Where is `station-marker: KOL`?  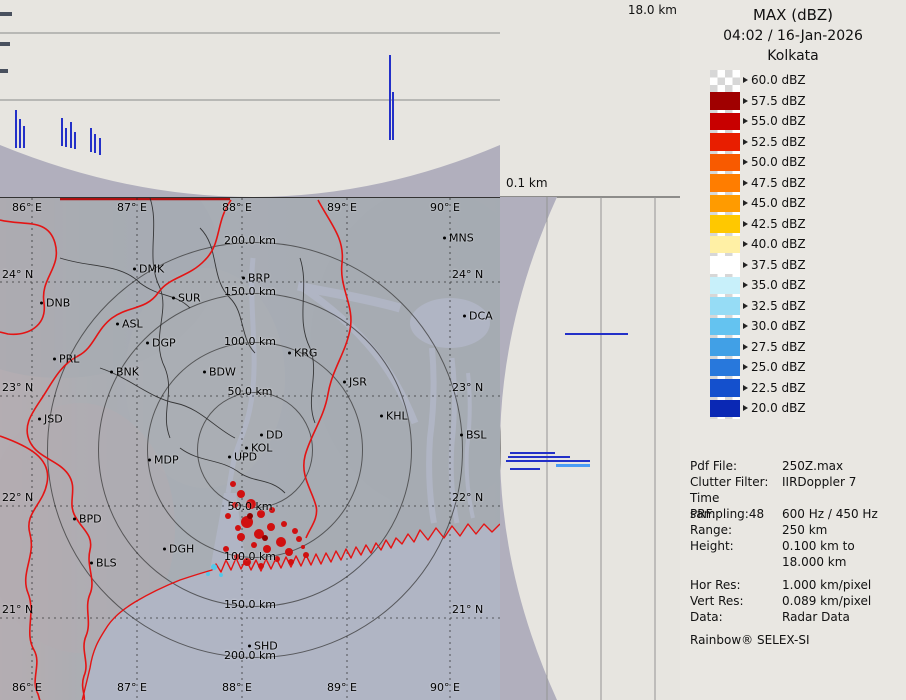 station-marker: KOL is located at coordinates (258, 448).